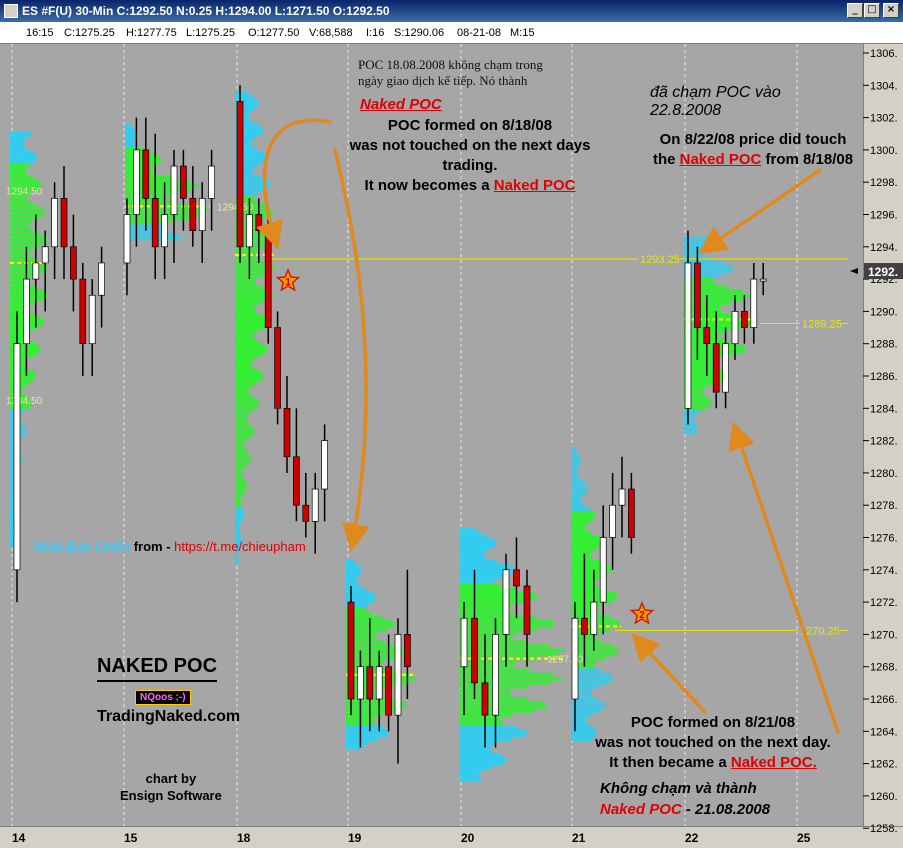  I want to click on price-level-bg, so click(659, 258).